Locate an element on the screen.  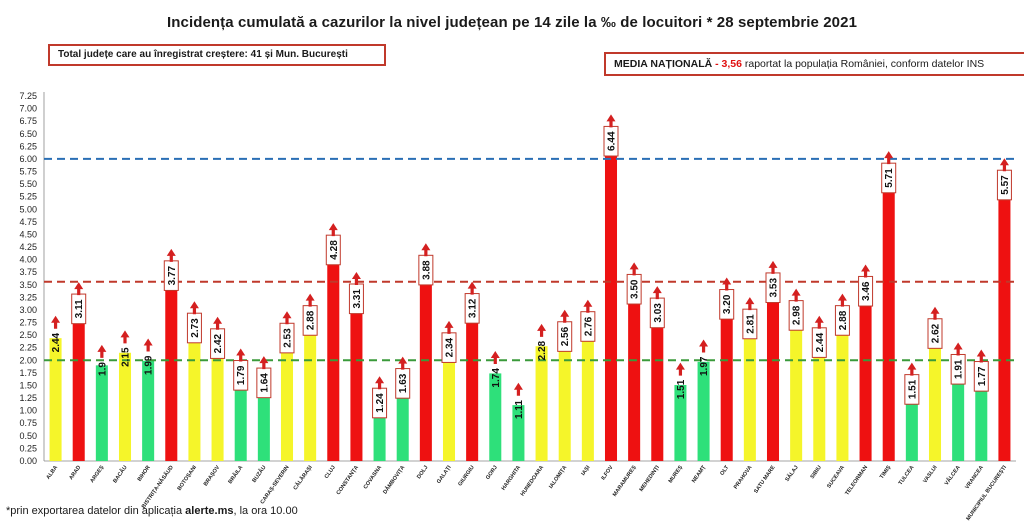
y-tick-label: 0.00 is located at coordinates (28, 461).